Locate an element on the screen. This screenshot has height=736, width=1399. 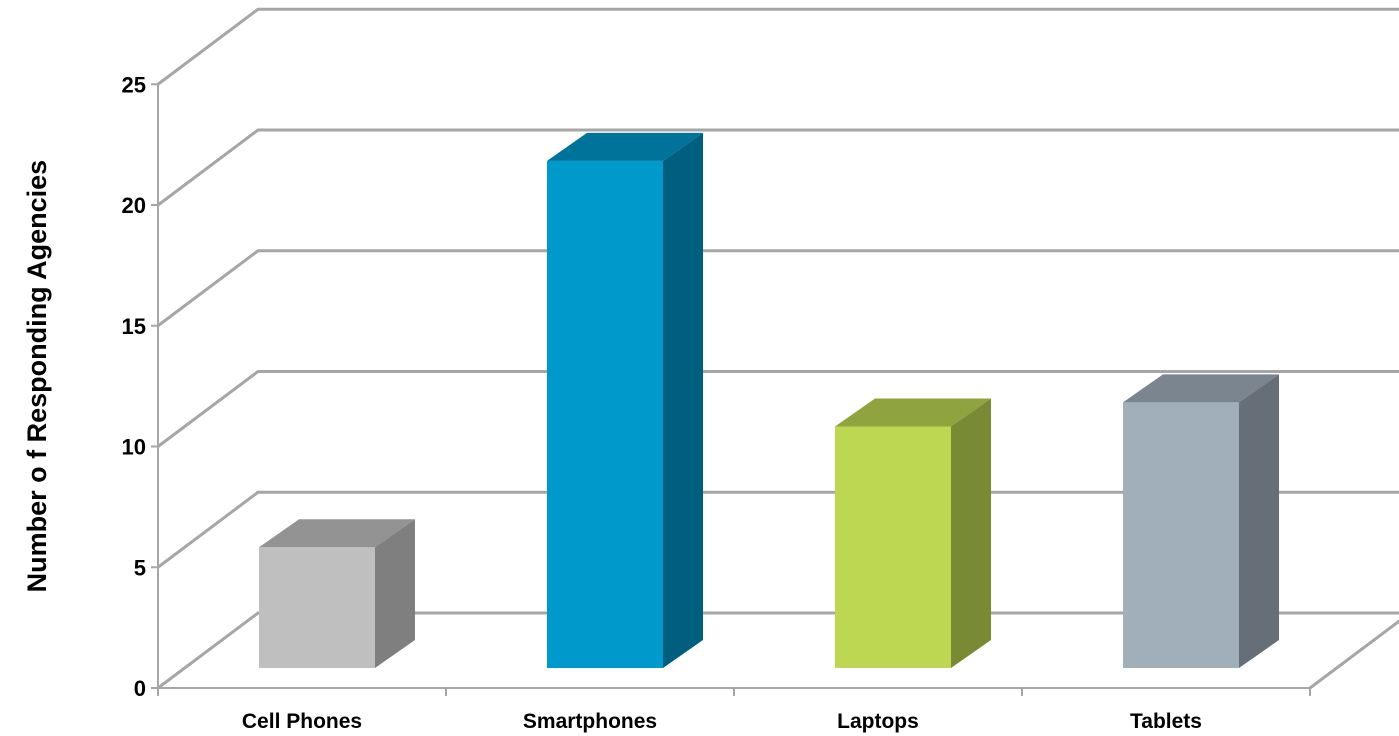
x-category-label: Laptops is located at coordinates (878, 721).